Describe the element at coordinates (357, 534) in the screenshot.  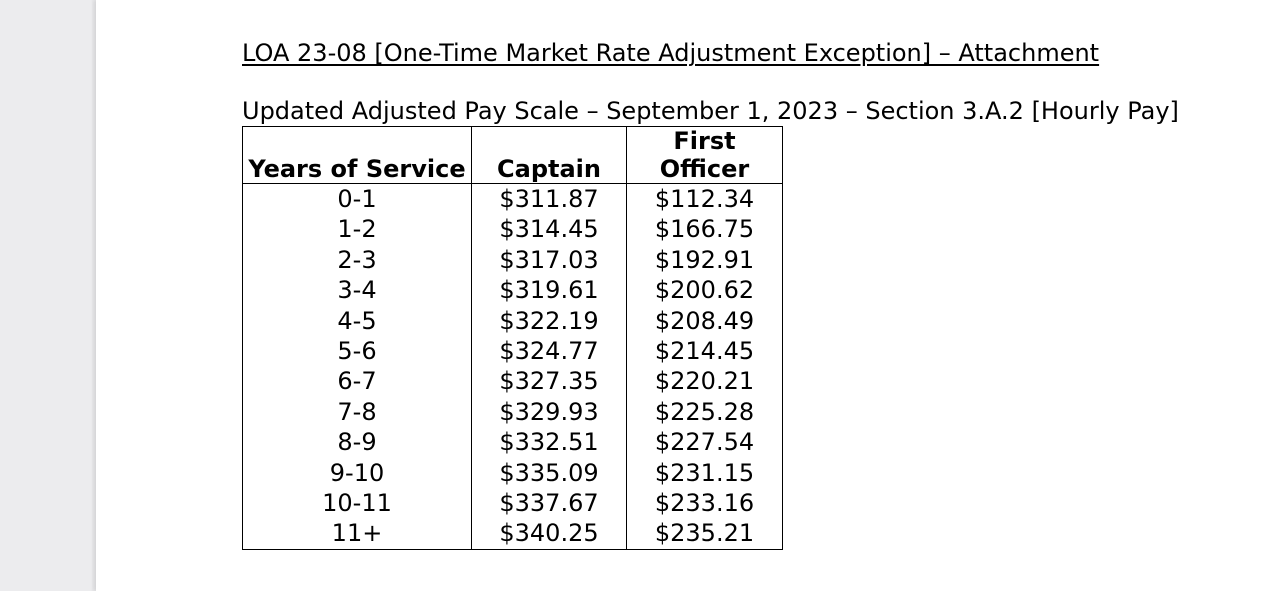
I see `cell-years: 11+` at that location.